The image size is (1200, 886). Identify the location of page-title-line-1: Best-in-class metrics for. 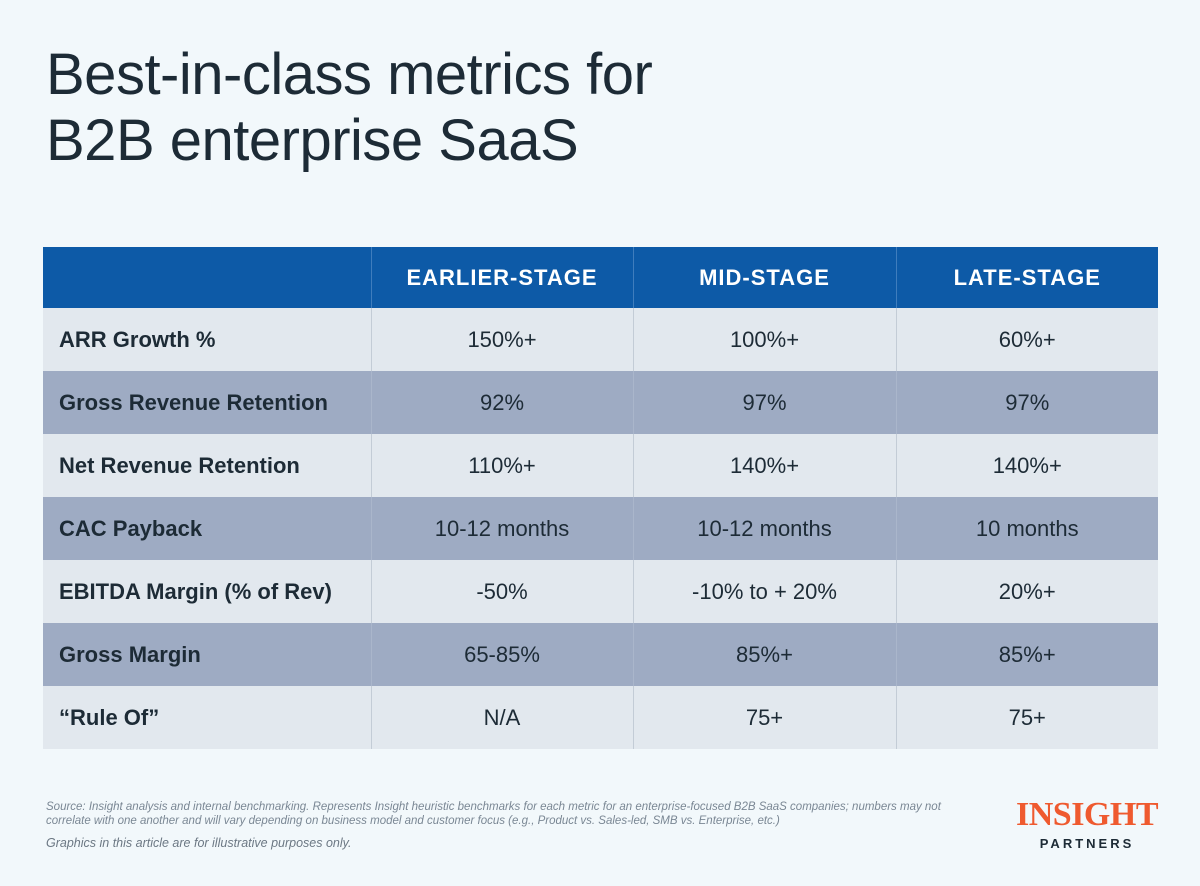
(349, 74).